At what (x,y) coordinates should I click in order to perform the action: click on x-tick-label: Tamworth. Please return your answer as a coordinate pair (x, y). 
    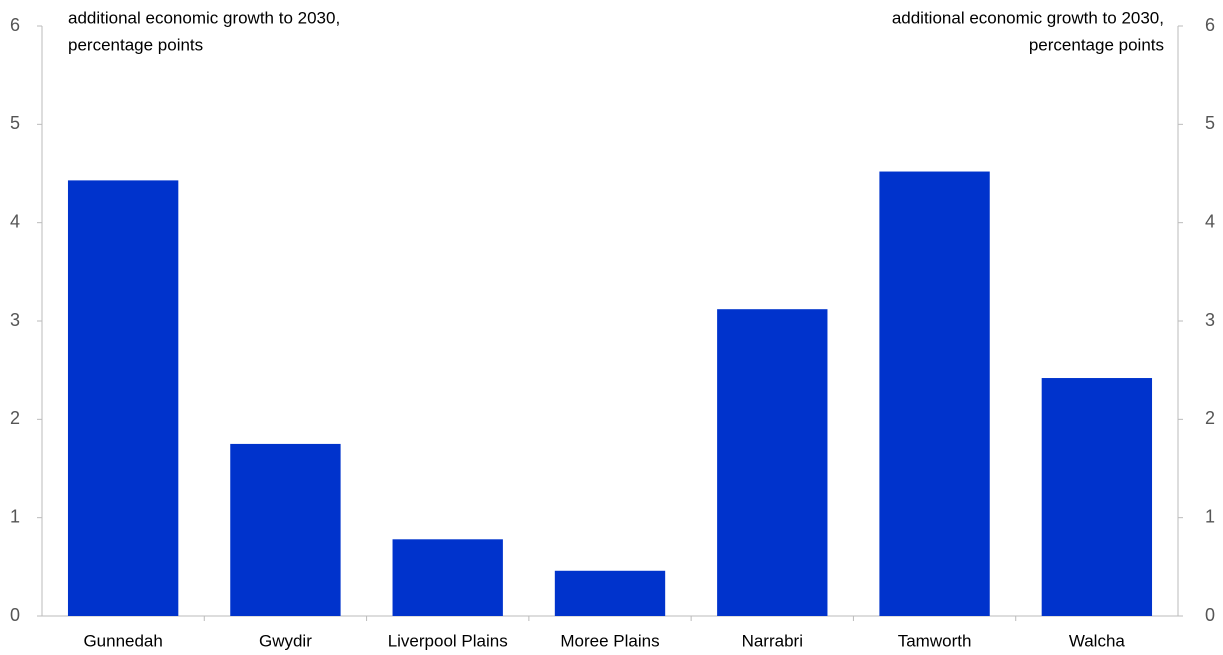
    Looking at the image, I should click on (935, 640).